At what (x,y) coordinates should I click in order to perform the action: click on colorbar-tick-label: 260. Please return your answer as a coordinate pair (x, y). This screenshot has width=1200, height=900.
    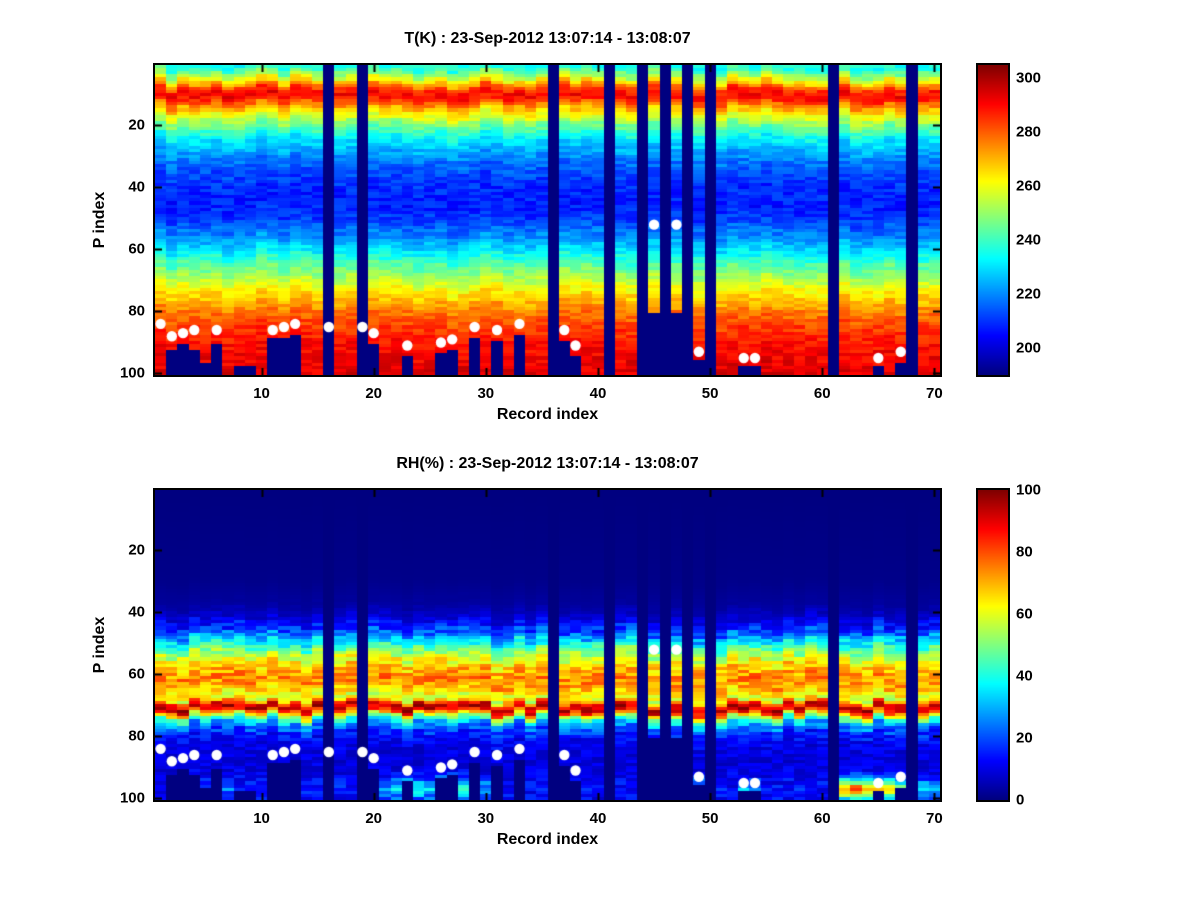
    Looking at the image, I should click on (1029, 186).